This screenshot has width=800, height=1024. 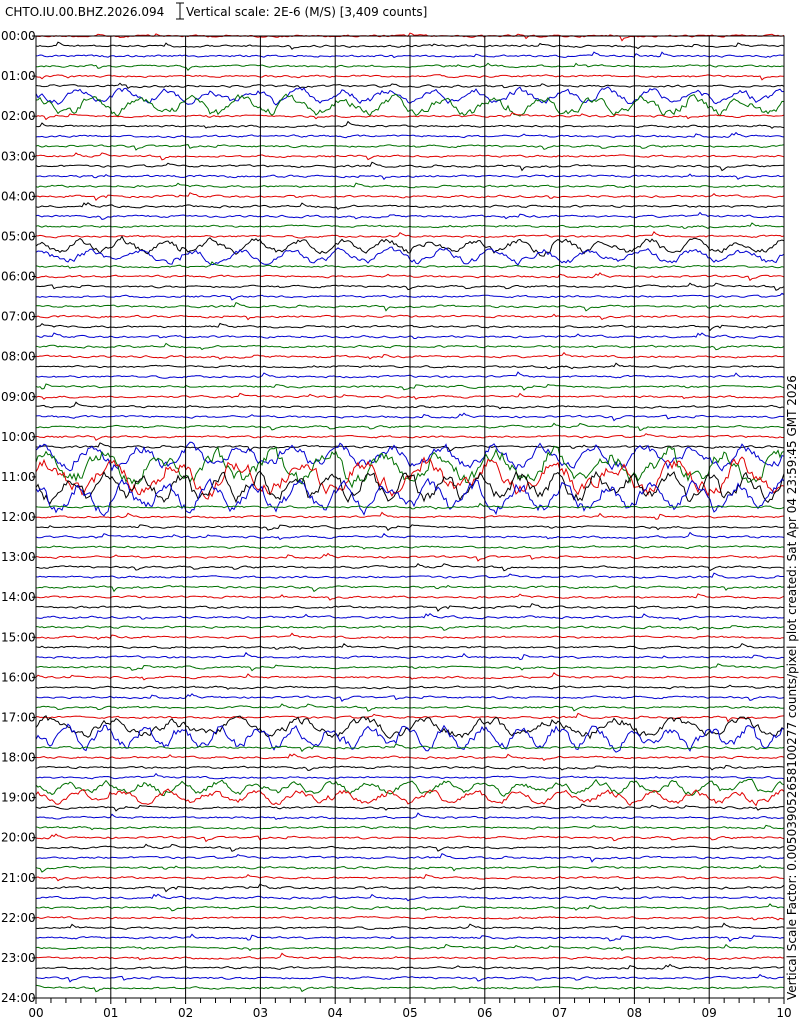 I want to click on minute-label: 07, so click(x=559, y=1013).